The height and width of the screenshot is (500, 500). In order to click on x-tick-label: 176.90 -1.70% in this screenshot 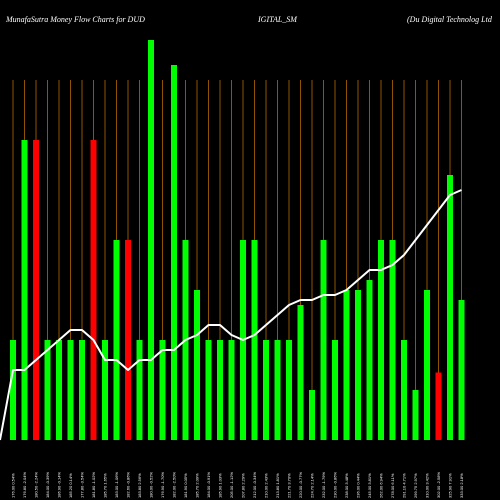, I will do `click(162, 485)`.